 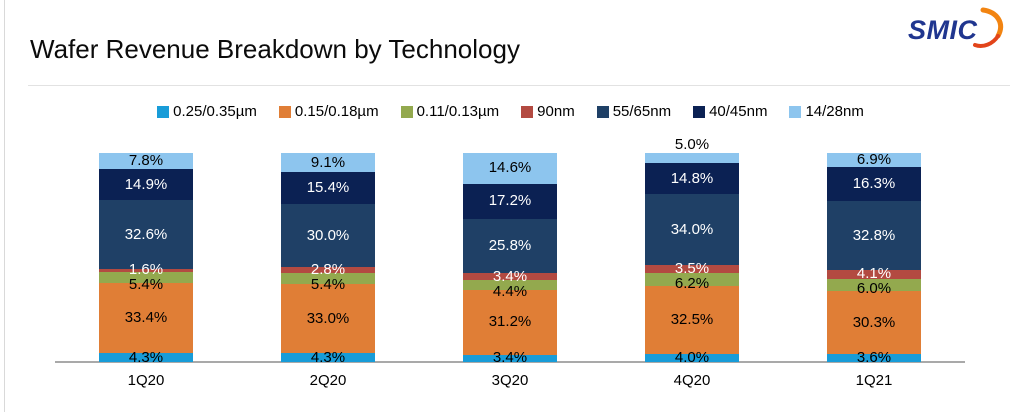 I want to click on legend-item-6: 14/28nm, so click(x=826, y=111).